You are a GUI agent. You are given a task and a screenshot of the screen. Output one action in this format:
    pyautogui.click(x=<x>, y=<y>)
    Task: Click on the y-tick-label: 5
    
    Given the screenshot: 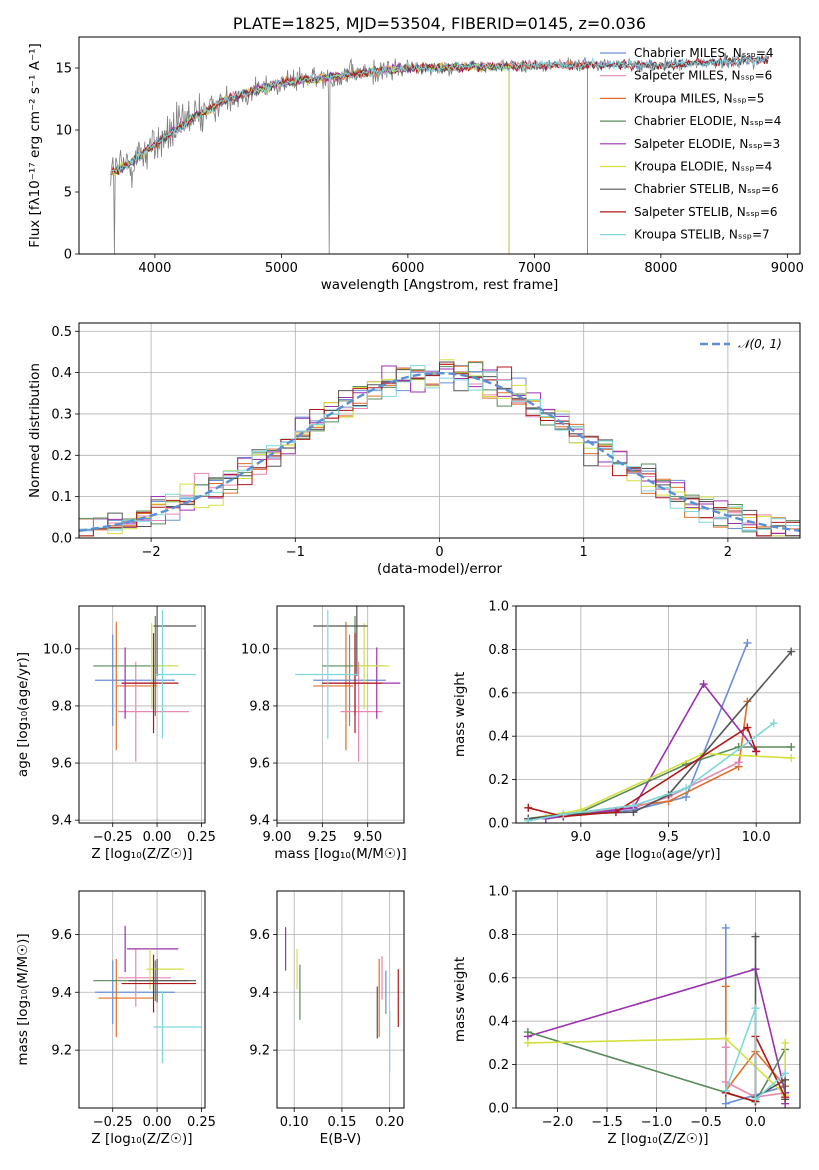 What is the action you would take?
    pyautogui.click(x=68, y=193)
    